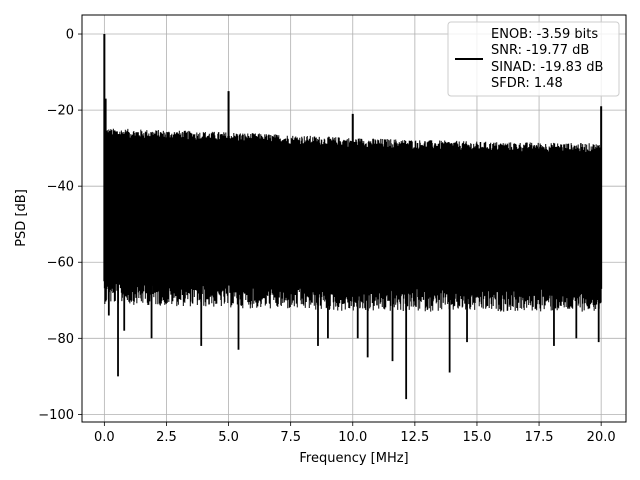 The height and width of the screenshot is (480, 640). What do you see at coordinates (527, 83) in the screenshot?
I see `legend-entry-sfdr: SFDR: 1.48` at bounding box center [527, 83].